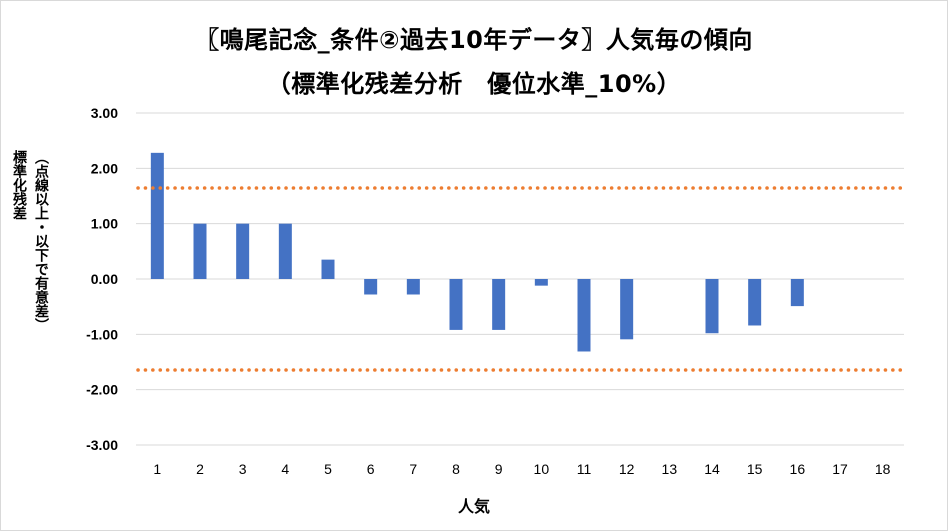 The height and width of the screenshot is (531, 948). Describe the element at coordinates (371, 469) in the screenshot. I see `x-tick-label: 6` at that location.